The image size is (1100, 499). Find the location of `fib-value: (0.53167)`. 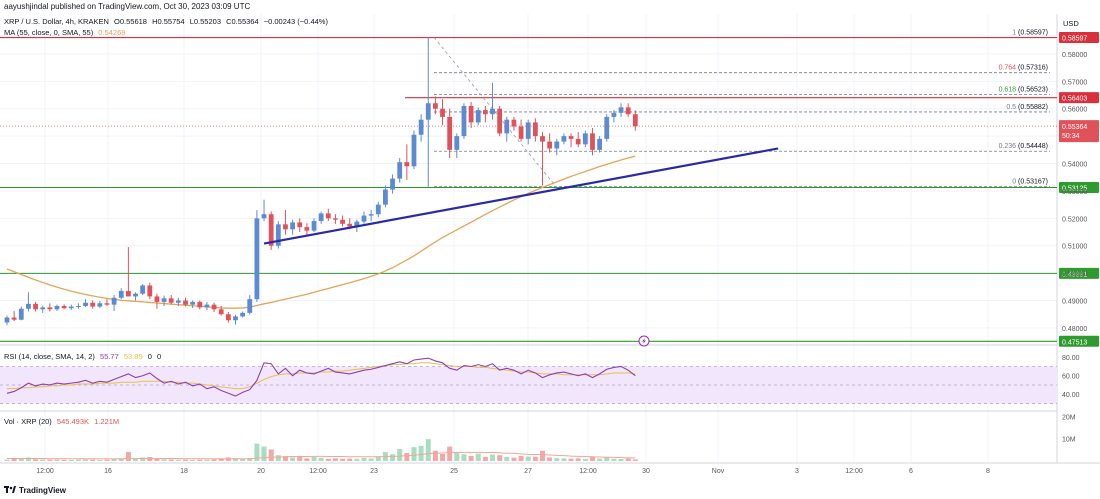

fib-value: (0.53167) is located at coordinates (1033, 181).